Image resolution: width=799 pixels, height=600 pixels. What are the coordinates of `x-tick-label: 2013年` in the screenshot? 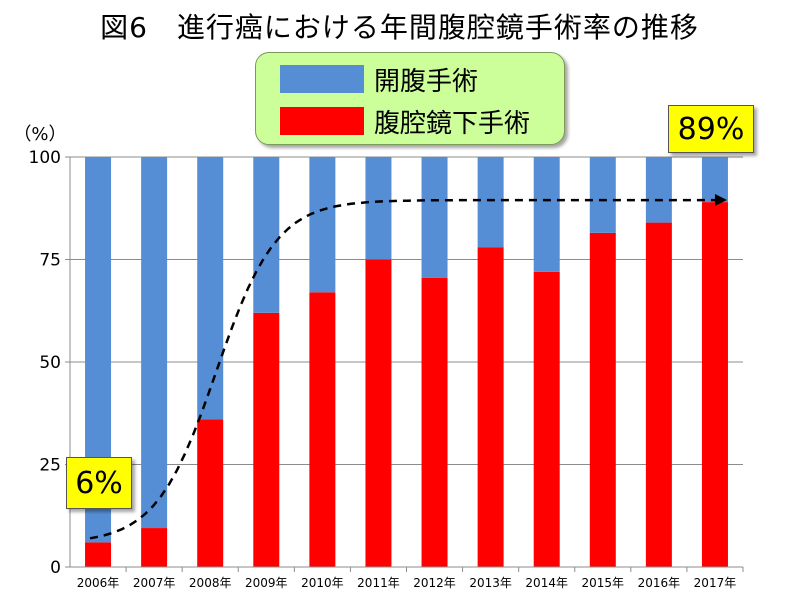 It's located at (490, 583).